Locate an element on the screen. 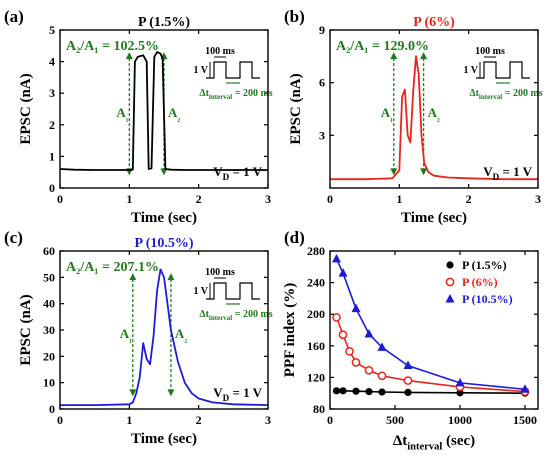 Image resolution: width=550 pixels, height=456 pixels. y-tick-label: 120 is located at coordinates (316, 377).